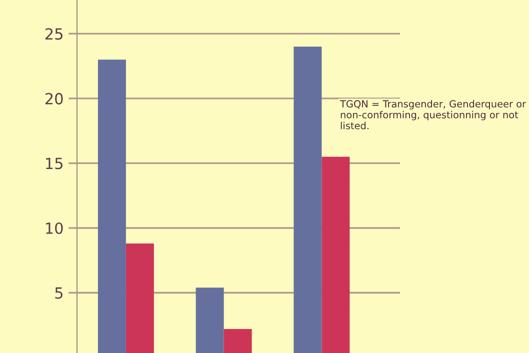  Describe the element at coordinates (54, 228) in the screenshot. I see `y-tick-label: 10` at that location.